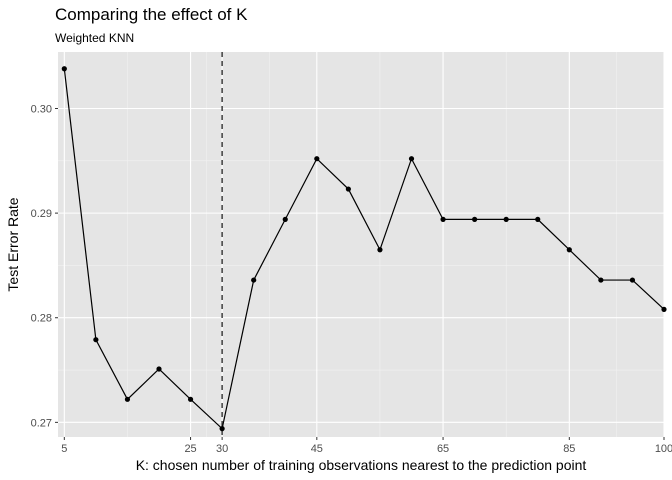 The image size is (672, 480). What do you see at coordinates (44, 266) in the screenshot?
I see `y-axis: 0.27 0.28 0.29 0.30` at bounding box center [44, 266].